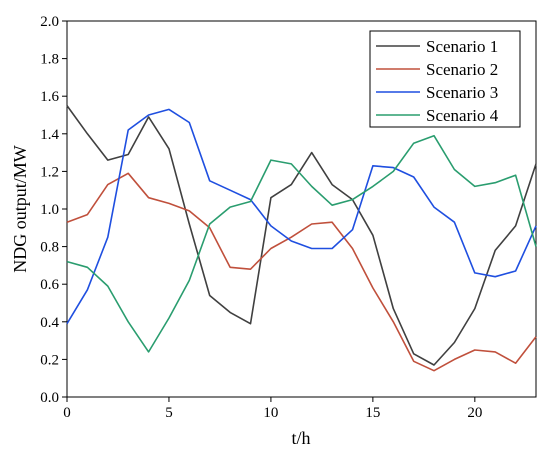 Image resolution: width=550 pixels, height=463 pixels. What do you see at coordinates (270, 413) in the screenshot?
I see `x-tick-label: 10` at bounding box center [270, 413].